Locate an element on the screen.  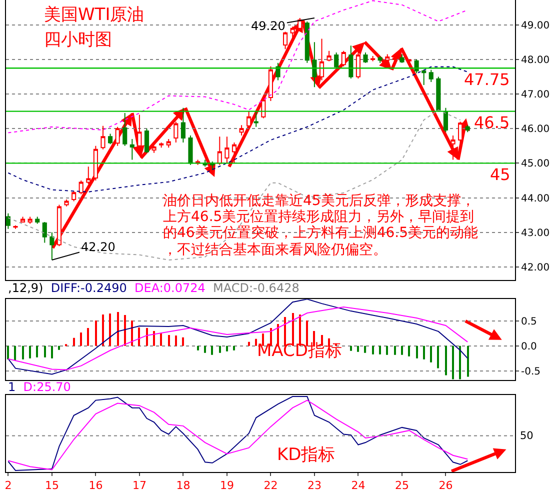
y-tick-label: 44.00 is located at coordinates (535, 198).